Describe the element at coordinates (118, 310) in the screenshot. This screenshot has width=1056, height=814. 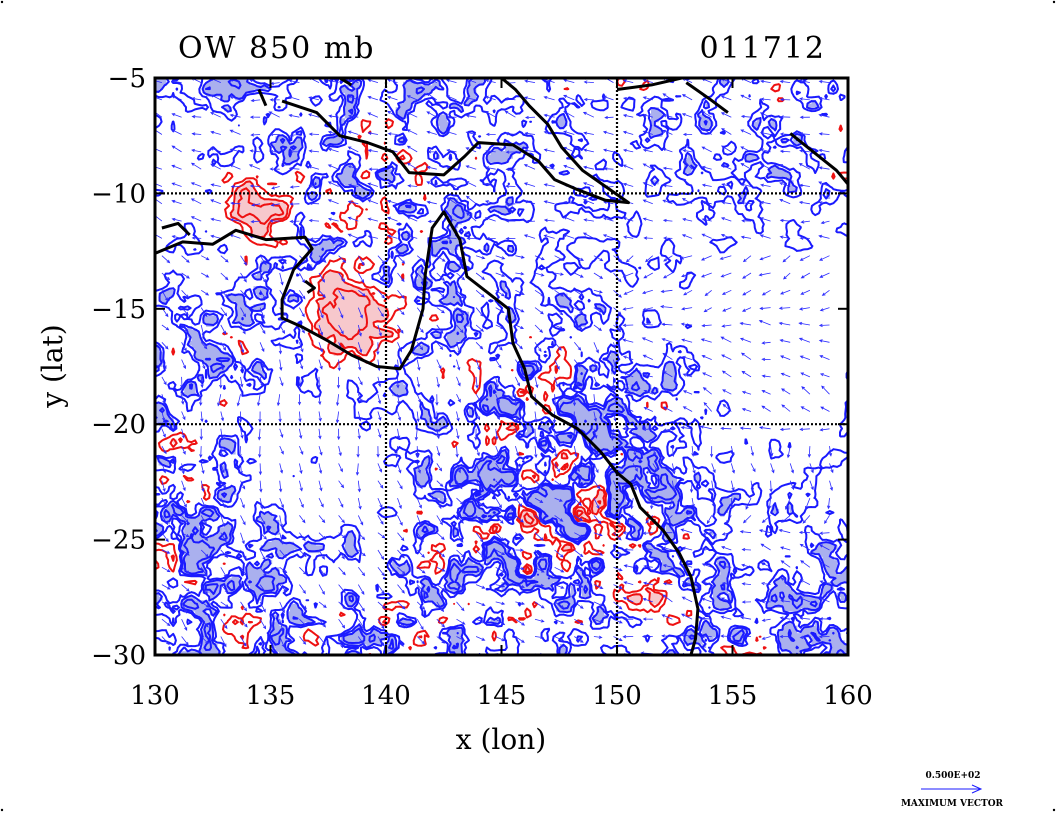
I see `y-tick-label: −15` at that location.